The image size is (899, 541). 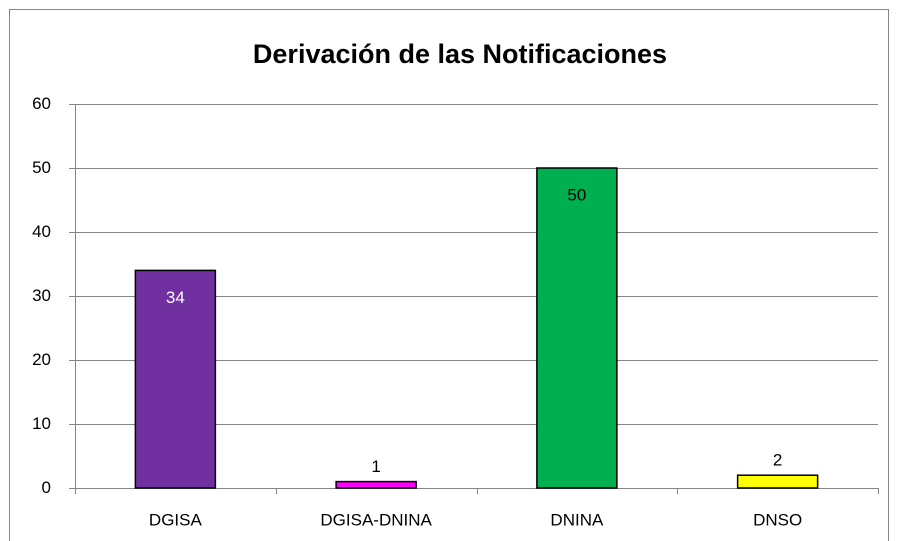 I want to click on y-tick-label: 60, so click(x=41, y=103).